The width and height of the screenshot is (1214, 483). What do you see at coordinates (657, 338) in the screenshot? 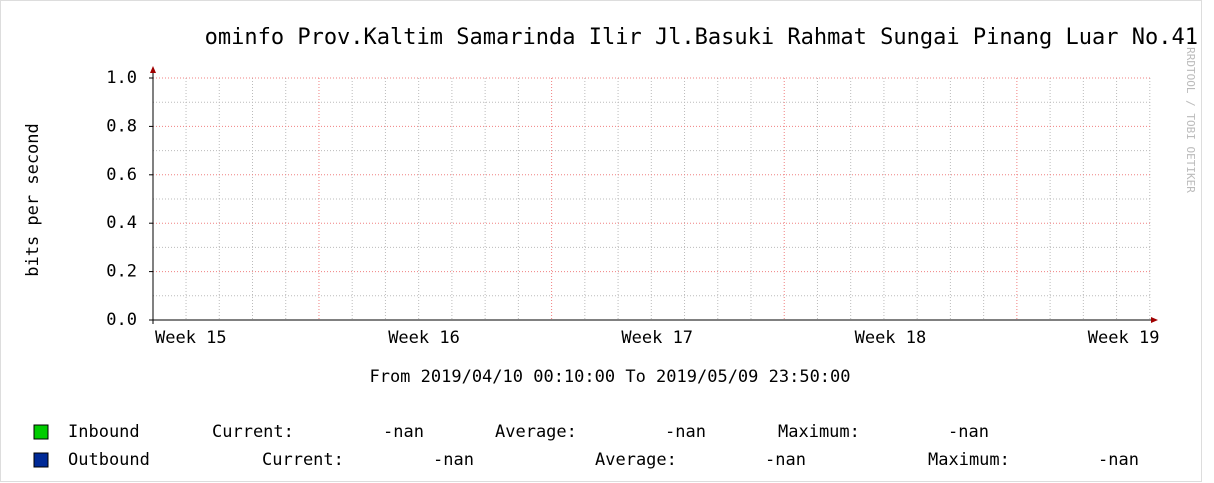
I see `x-tick-label: Week 17` at bounding box center [657, 338].